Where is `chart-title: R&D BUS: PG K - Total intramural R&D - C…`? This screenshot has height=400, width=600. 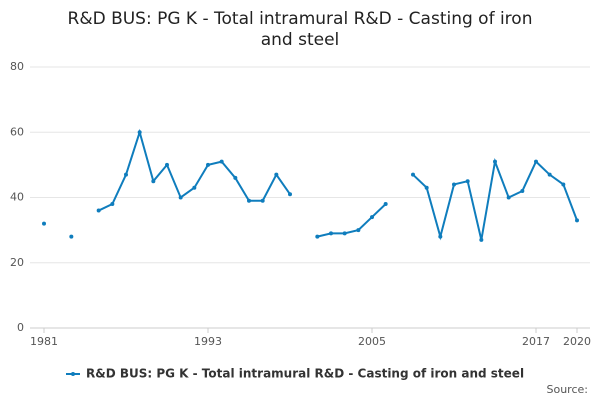
chart-title: R&D BUS: PG K - Total intramural R&D - C… is located at coordinates (300, 29).